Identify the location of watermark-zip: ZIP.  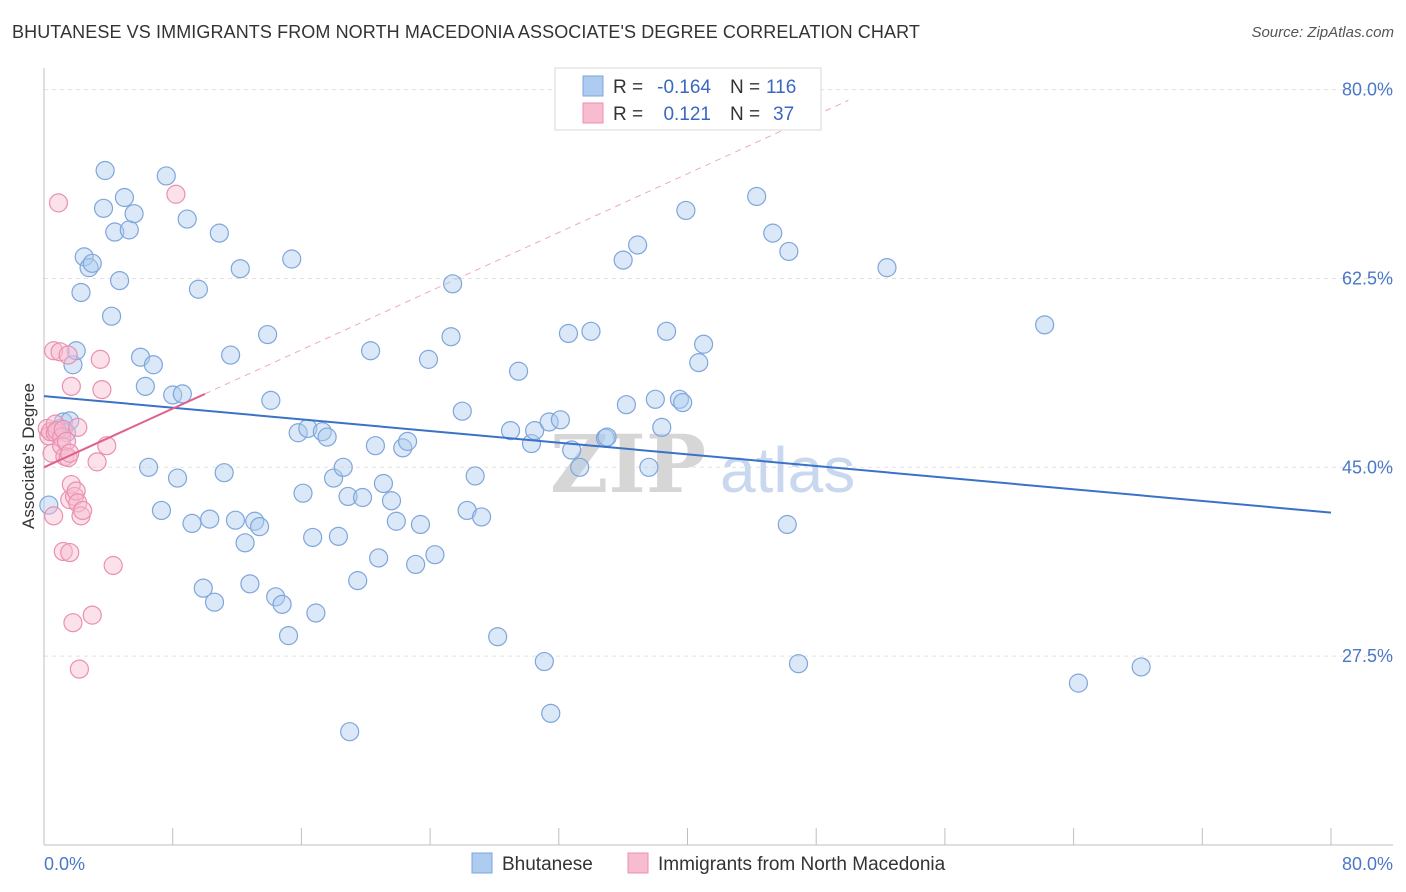
(628, 464).